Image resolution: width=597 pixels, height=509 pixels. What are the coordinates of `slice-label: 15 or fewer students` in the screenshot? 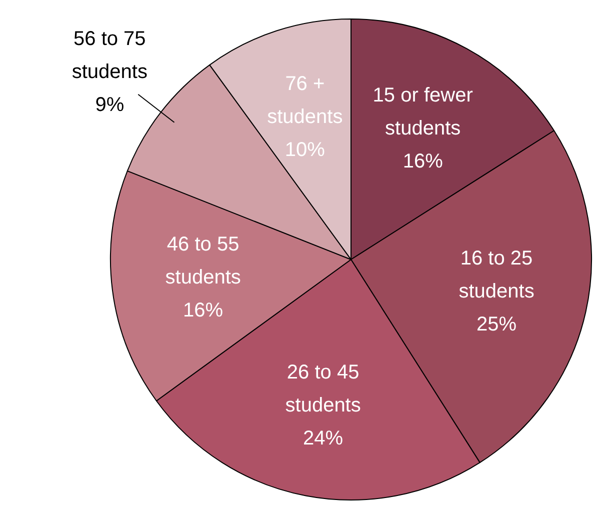 It's located at (423, 112).